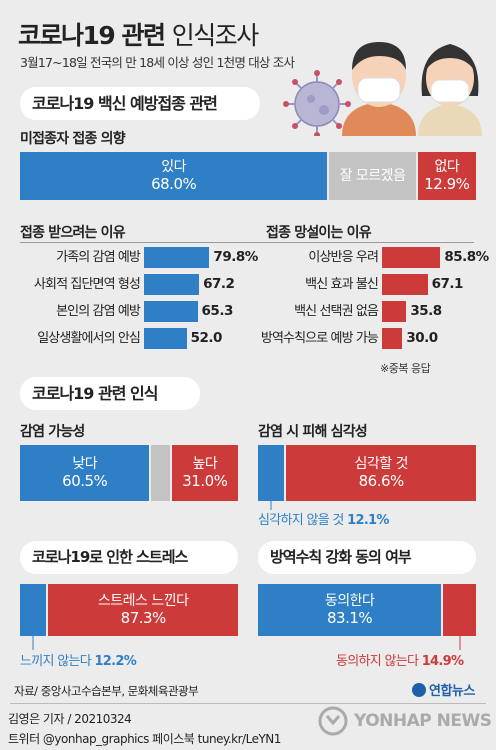 This screenshot has height=750, width=496. What do you see at coordinates (52, 432) in the screenshot?
I see `chart-infection-title: 감염 가능성` at bounding box center [52, 432].